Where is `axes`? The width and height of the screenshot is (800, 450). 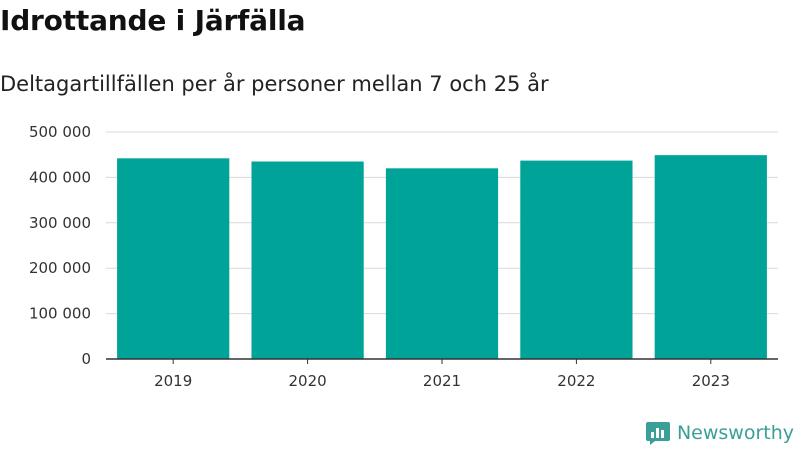
axes is located at coordinates (442, 361).